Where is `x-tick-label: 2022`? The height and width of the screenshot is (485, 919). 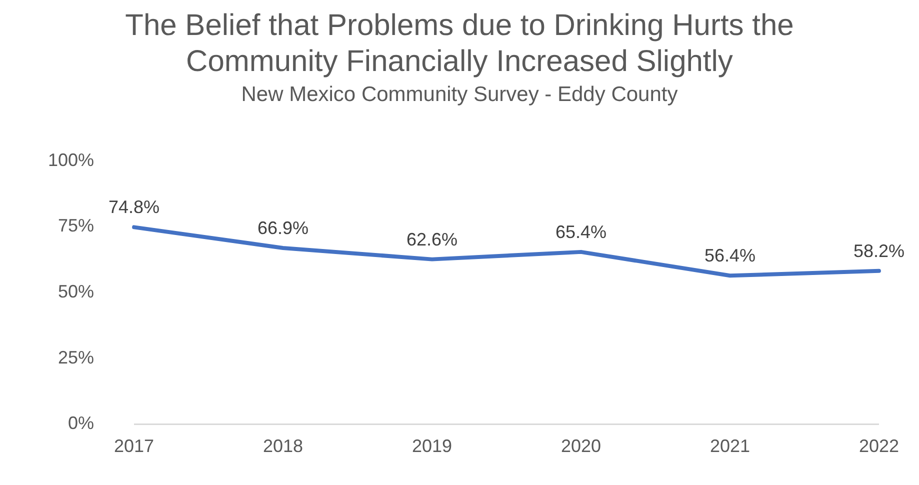 x-tick-label: 2022 is located at coordinates (878, 446).